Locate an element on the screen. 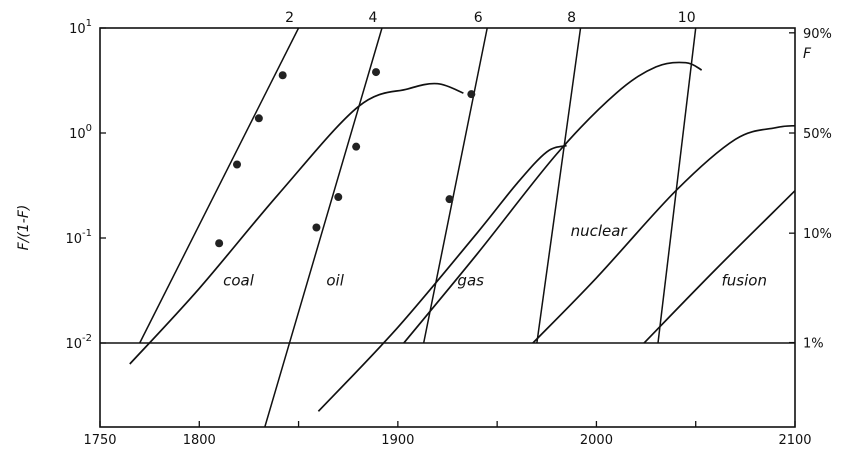 Image resolution: width=847 pixels, height=453 pixels. trend-line-label-6: 6 is located at coordinates (478, 18).